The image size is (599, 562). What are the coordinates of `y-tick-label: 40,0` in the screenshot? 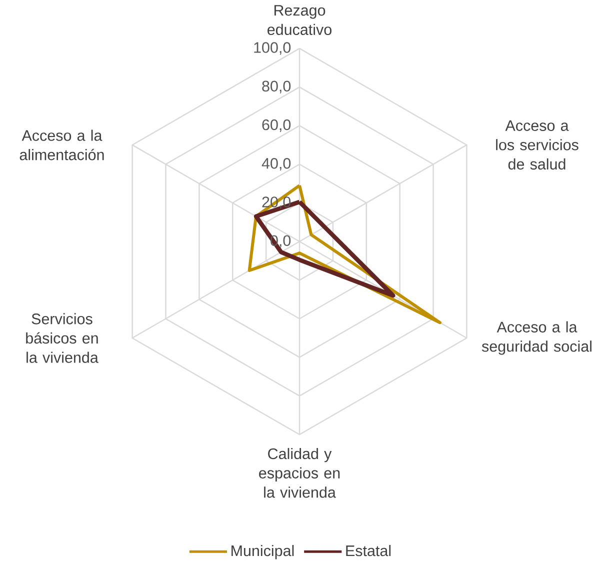 It's located at (276, 164).